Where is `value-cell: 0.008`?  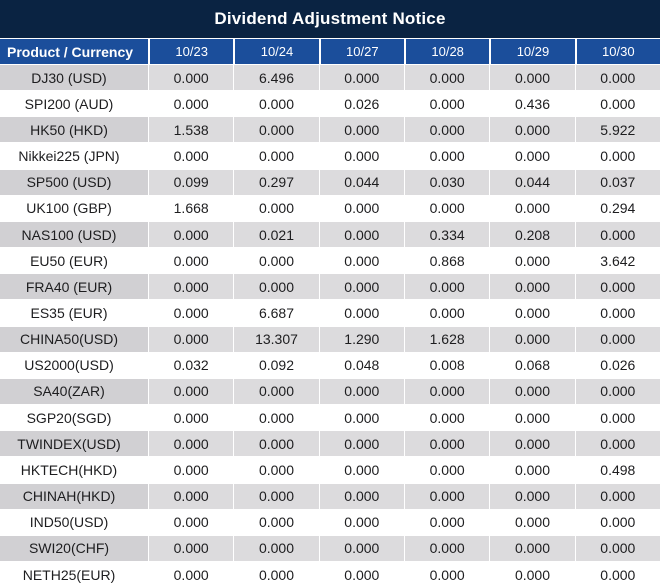
value-cell: 0.008 is located at coordinates (446, 365).